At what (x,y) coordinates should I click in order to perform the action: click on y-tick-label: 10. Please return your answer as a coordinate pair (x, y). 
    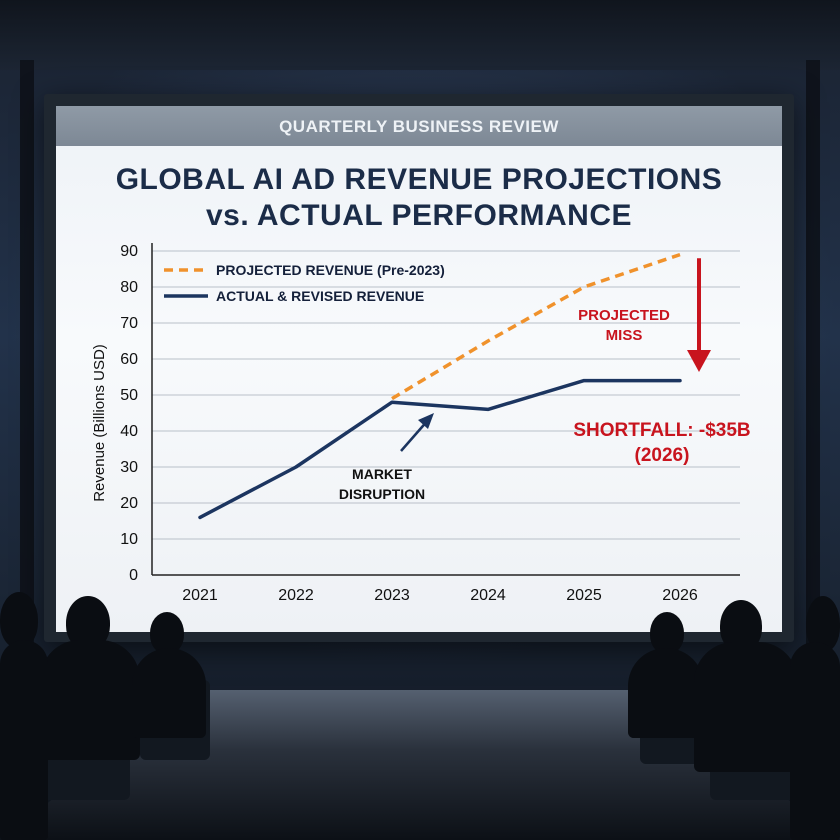
    Looking at the image, I should click on (129, 539).